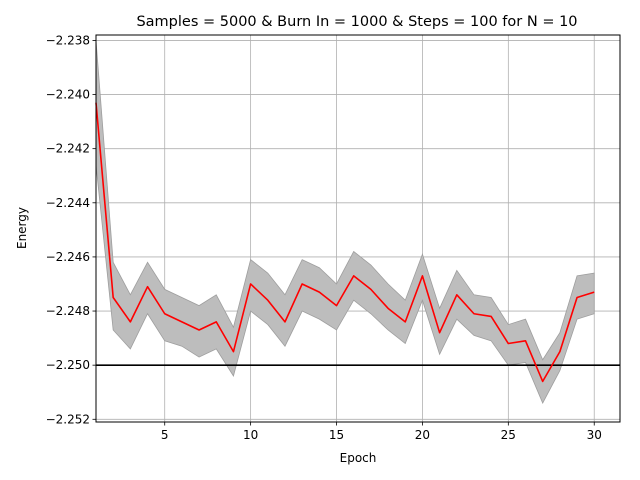 This screenshot has width=640, height=480. What do you see at coordinates (68, 203) in the screenshot?
I see `y-tick-label: −2.244` at bounding box center [68, 203].